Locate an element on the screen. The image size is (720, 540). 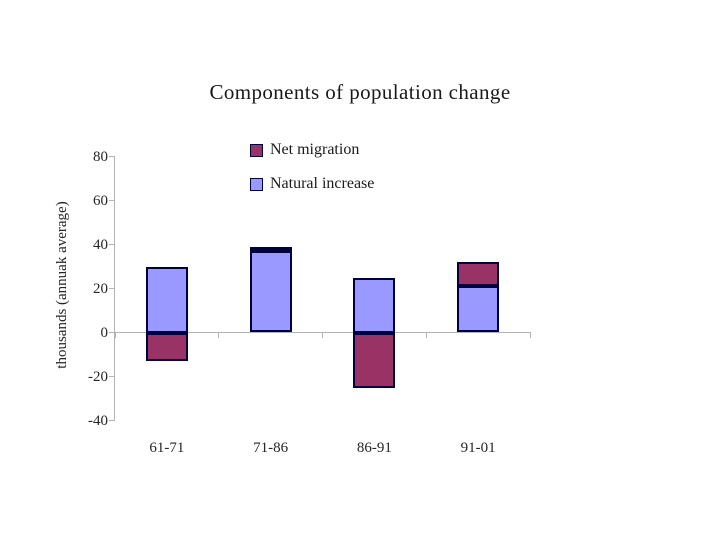
chart-title: Components of population change is located at coordinates (360, 92).